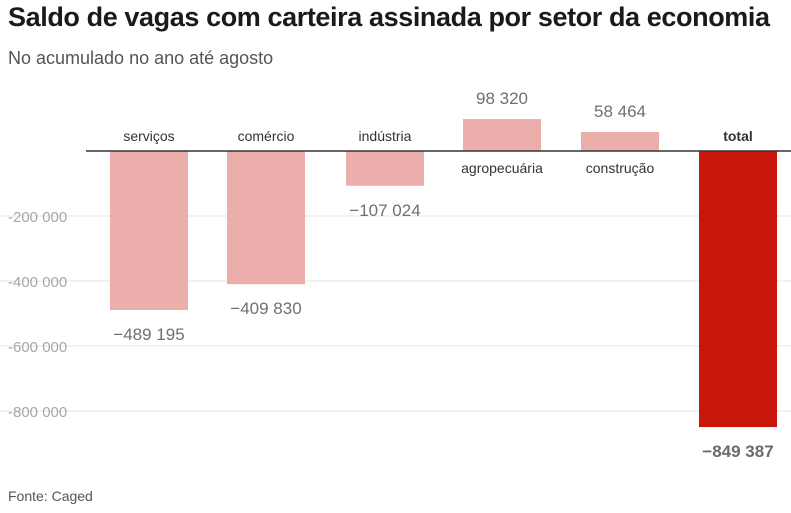 This screenshot has width=791, height=513. What do you see at coordinates (502, 98) in the screenshot?
I see `value-label: 98 320` at bounding box center [502, 98].